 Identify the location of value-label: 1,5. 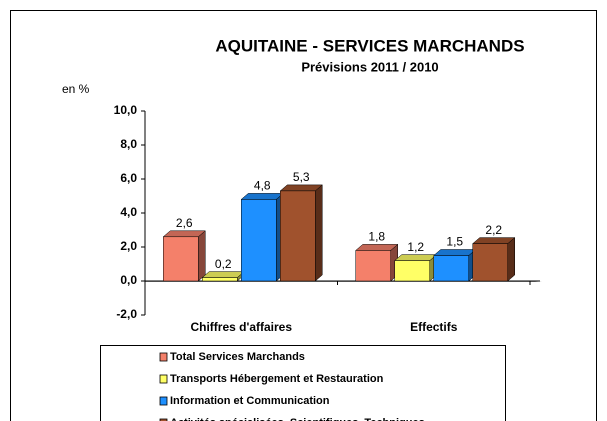
(454, 242).